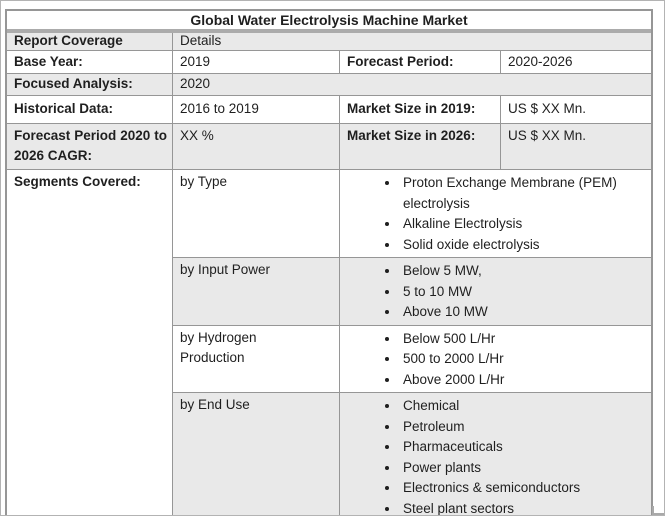 The width and height of the screenshot is (665, 516). What do you see at coordinates (419, 146) in the screenshot?
I see `market-size-2026-label: Market Size in 2026:` at bounding box center [419, 146].